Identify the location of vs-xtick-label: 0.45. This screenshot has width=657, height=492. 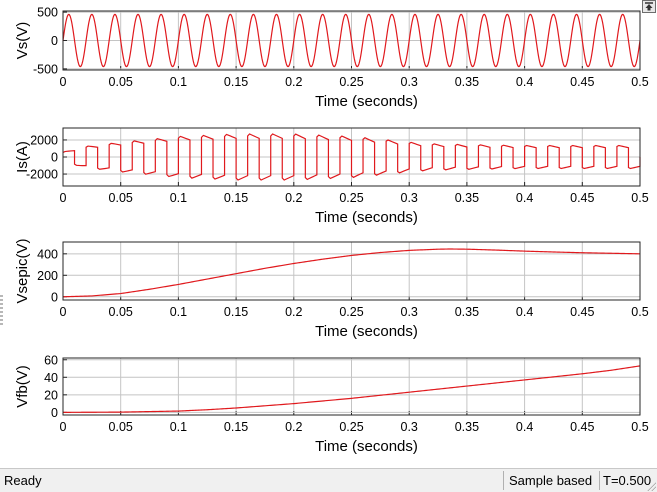
(582, 82).